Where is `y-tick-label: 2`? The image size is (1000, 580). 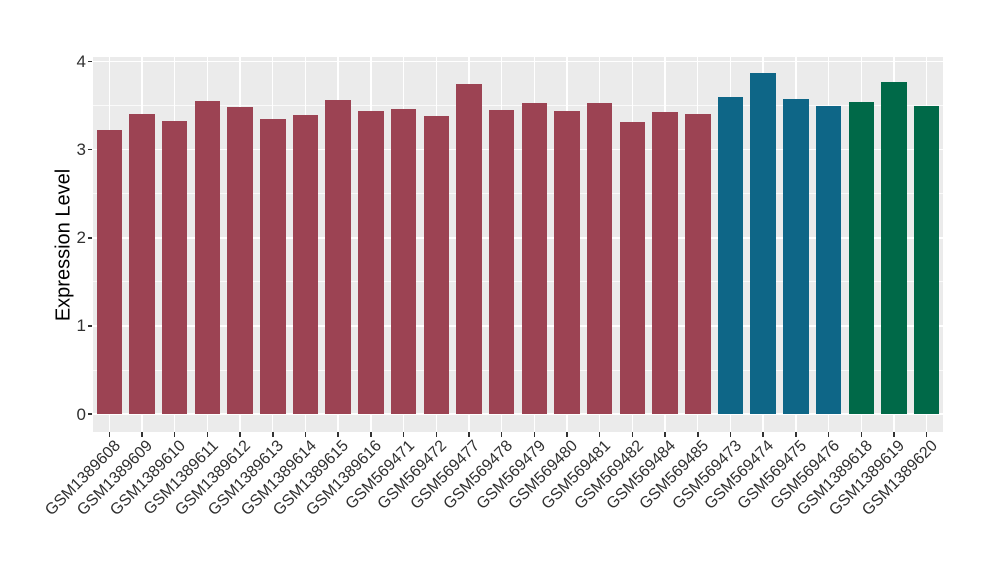 y-tick-label: 2 is located at coordinates (81, 238).